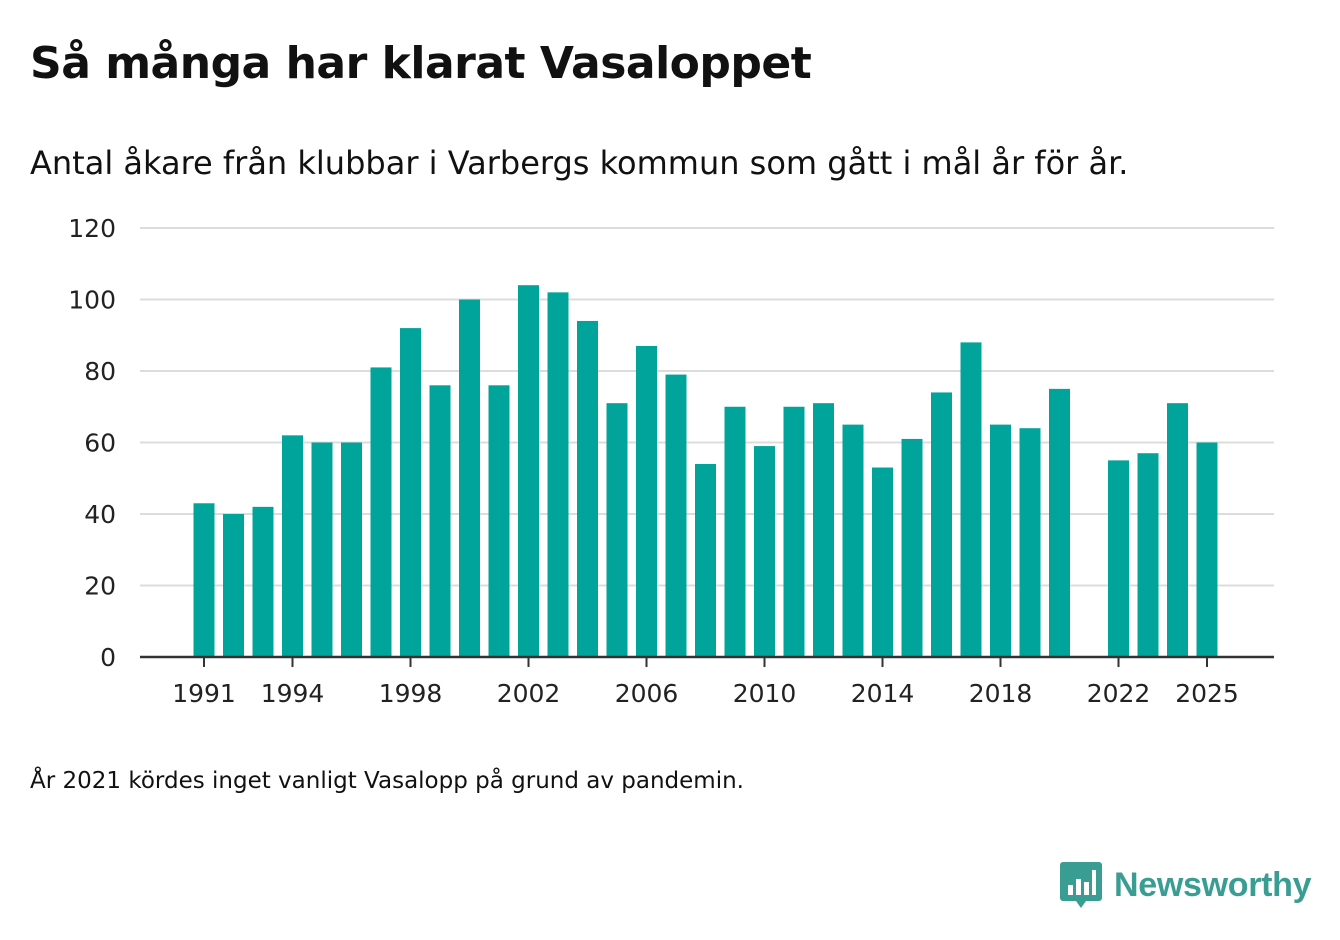  I want to click on bar-1998, so click(410, 492).